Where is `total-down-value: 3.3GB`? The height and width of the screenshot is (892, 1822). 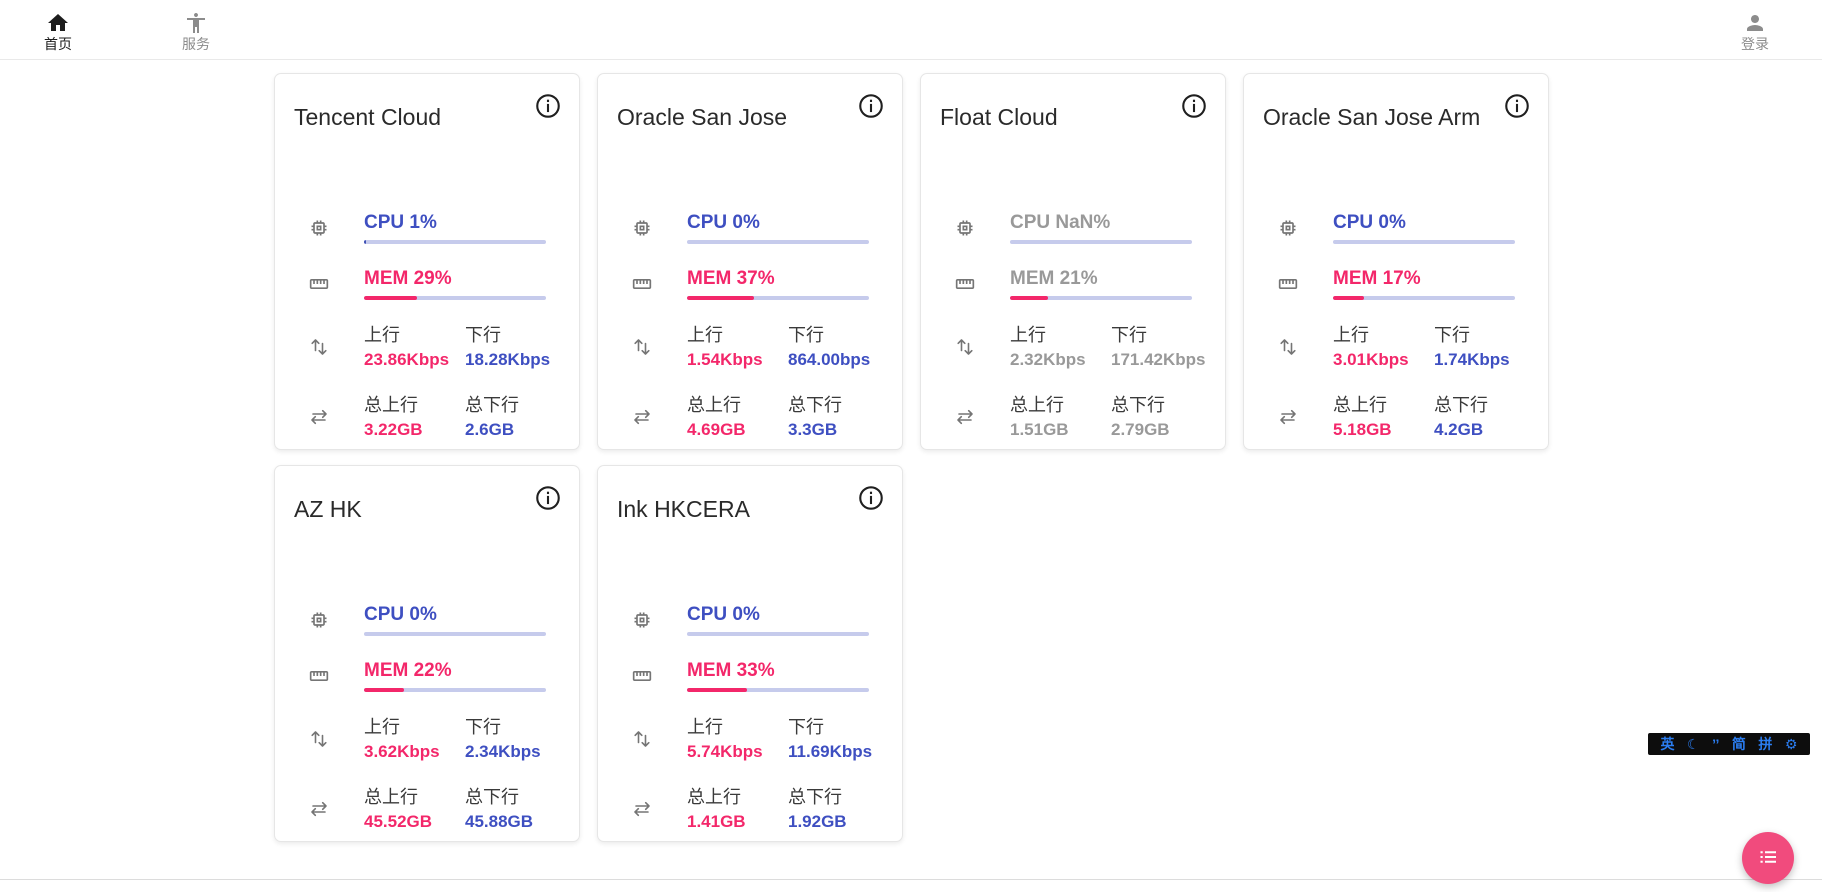
total-down-value: 3.3GB is located at coordinates (813, 430).